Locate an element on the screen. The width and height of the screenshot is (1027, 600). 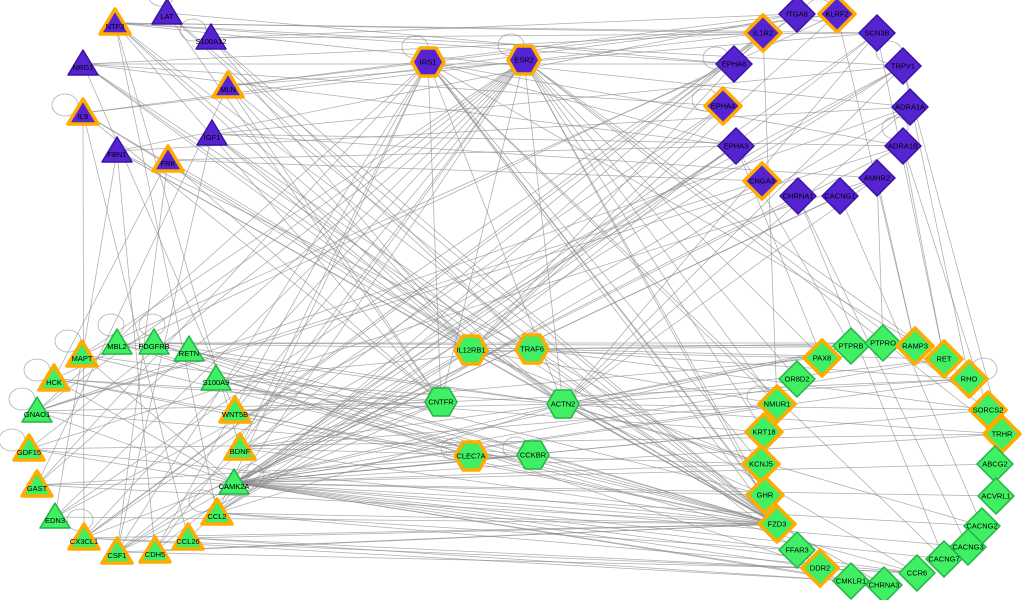
node-SCN3B: SCN3B is located at coordinates (877, 33).